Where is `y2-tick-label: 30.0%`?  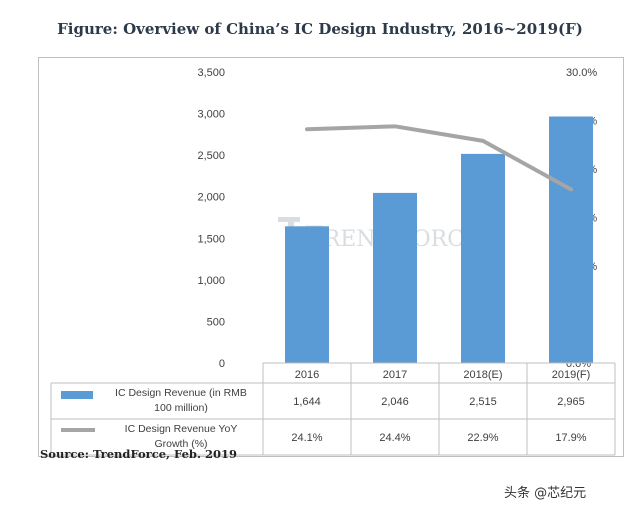
y2-tick-label: 30.0% is located at coordinates (581, 73).